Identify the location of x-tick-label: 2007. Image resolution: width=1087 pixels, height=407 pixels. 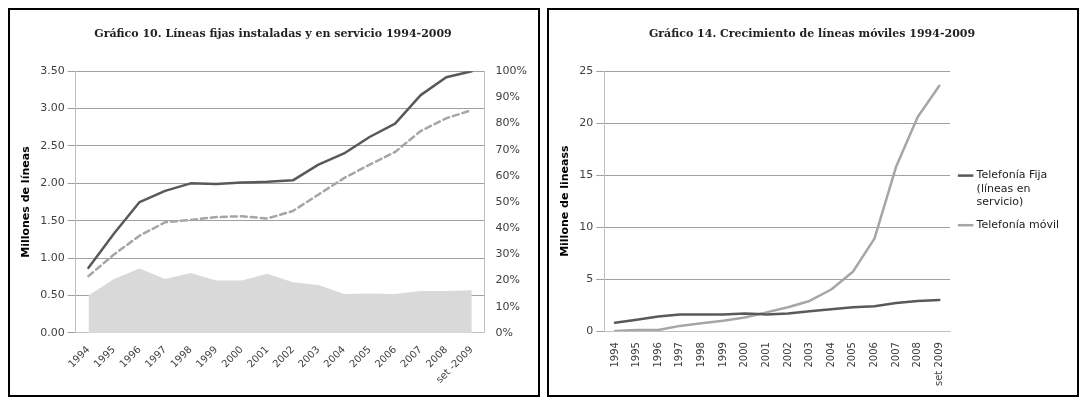
(895, 355).